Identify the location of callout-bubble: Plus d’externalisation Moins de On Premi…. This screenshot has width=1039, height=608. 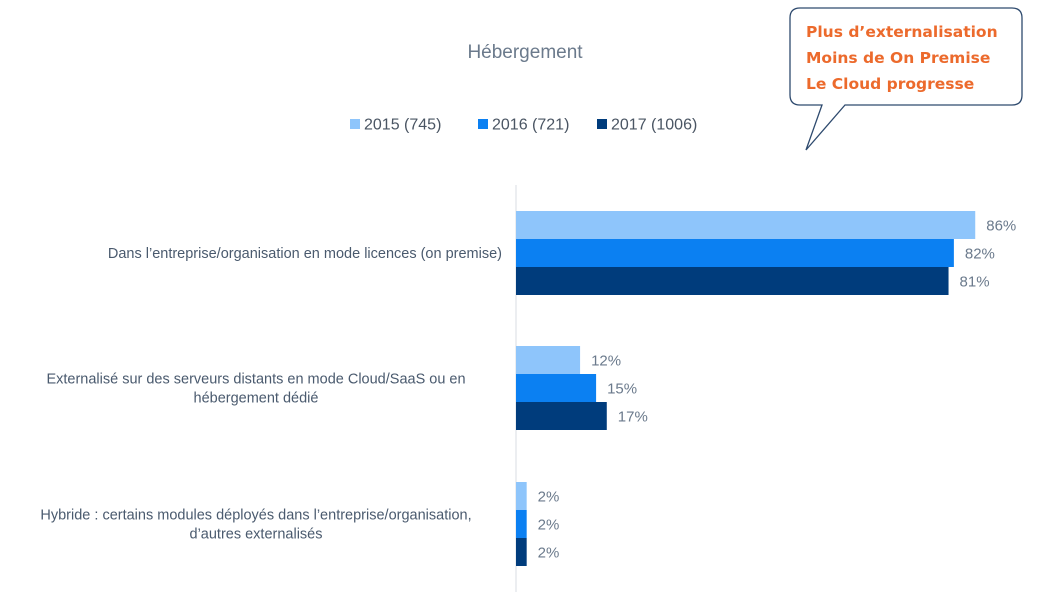
(906, 79).